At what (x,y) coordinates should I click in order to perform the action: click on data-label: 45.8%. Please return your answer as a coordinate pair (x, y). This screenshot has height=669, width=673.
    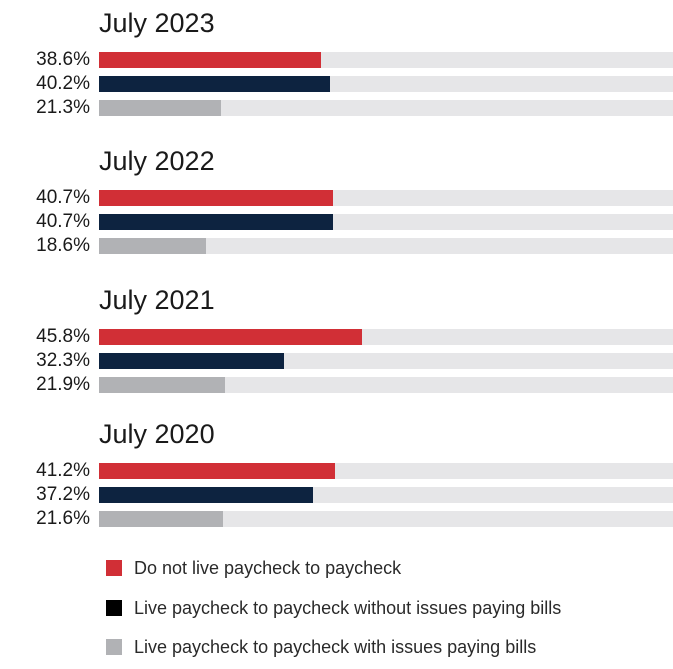
    Looking at the image, I should click on (63, 336).